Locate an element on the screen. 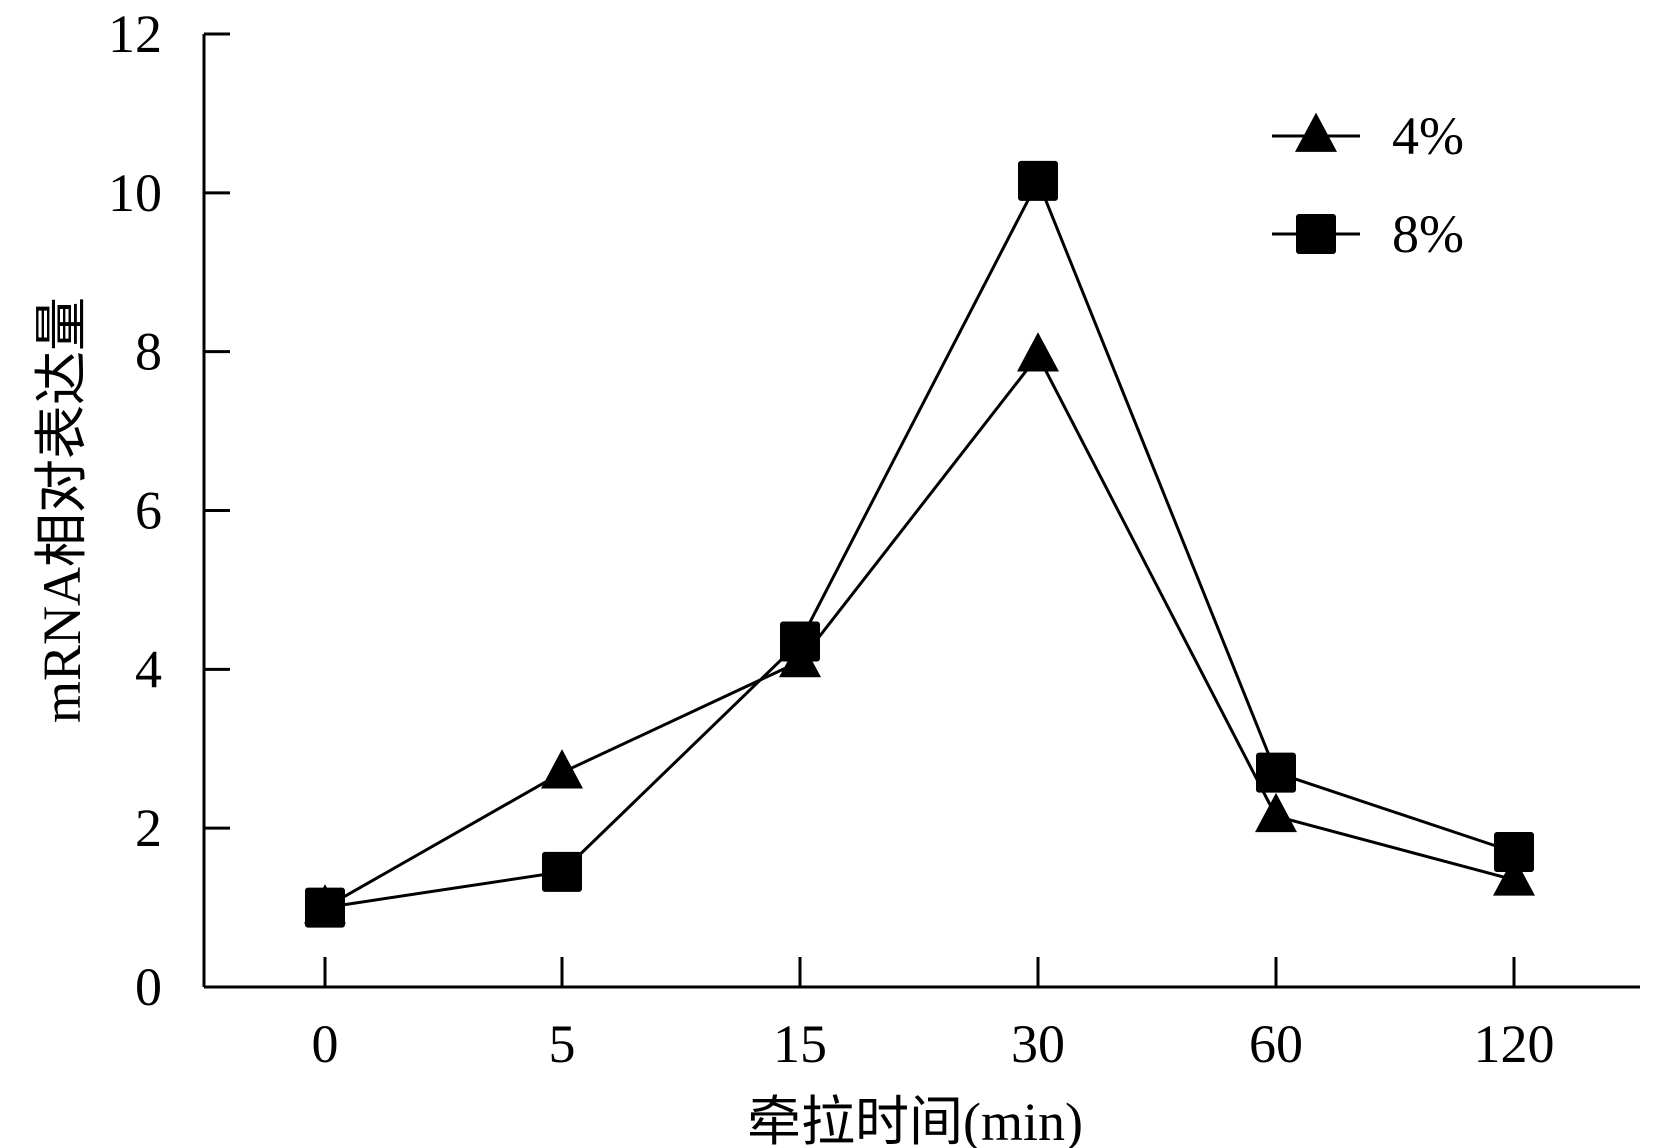 The height and width of the screenshot is (1148, 1654). x-tick-label: 15 is located at coordinates (800, 1044).